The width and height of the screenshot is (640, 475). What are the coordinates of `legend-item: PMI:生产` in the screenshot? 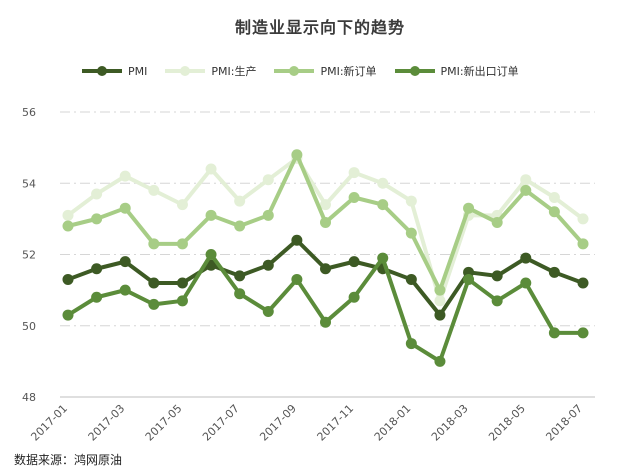 It's located at (209, 71).